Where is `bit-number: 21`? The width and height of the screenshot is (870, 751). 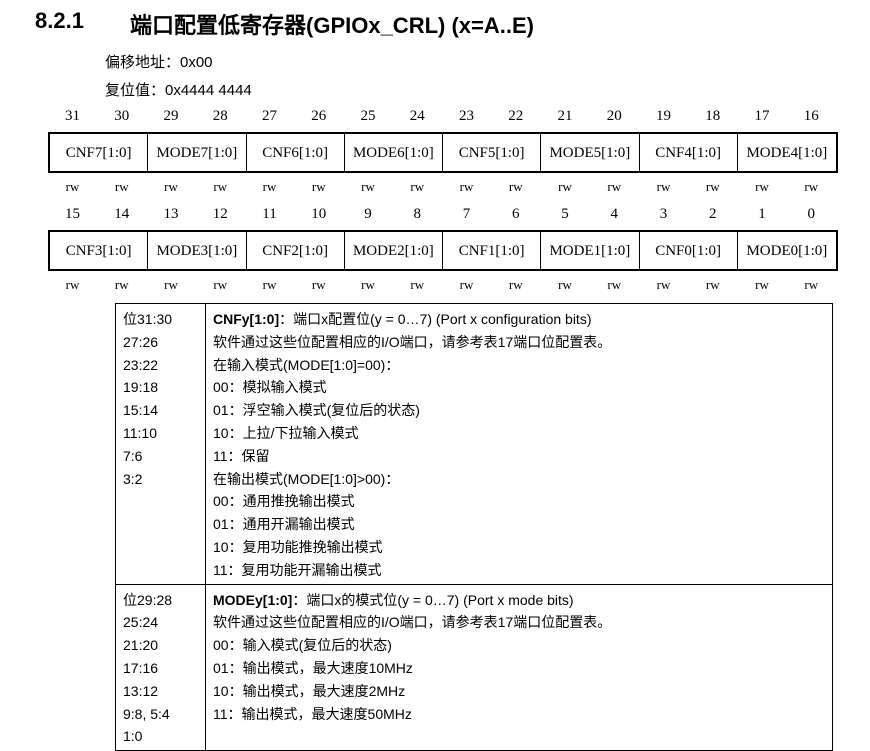 bit-number: 21 is located at coordinates (565, 116).